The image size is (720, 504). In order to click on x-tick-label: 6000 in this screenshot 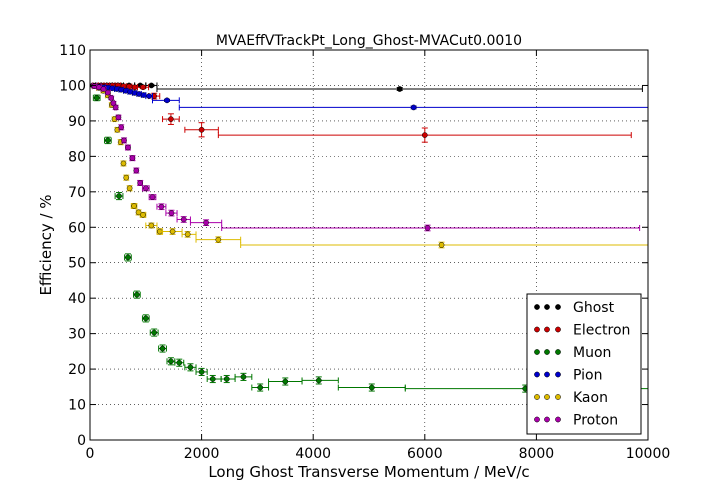, I will do `click(425, 454)`.